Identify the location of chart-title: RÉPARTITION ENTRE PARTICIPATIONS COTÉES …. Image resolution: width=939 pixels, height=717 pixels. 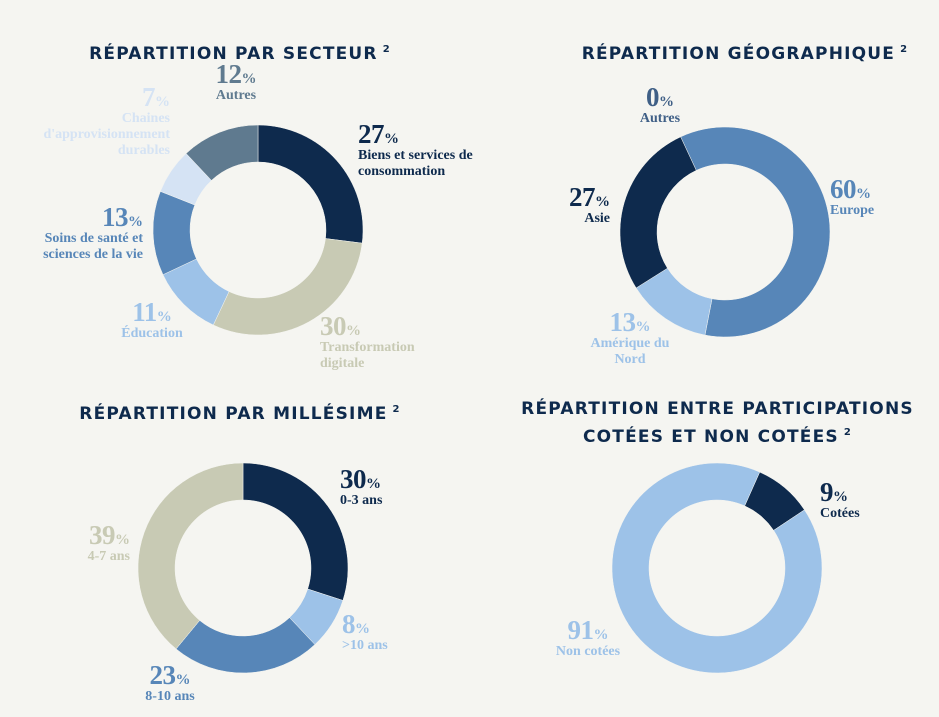
(717, 423).